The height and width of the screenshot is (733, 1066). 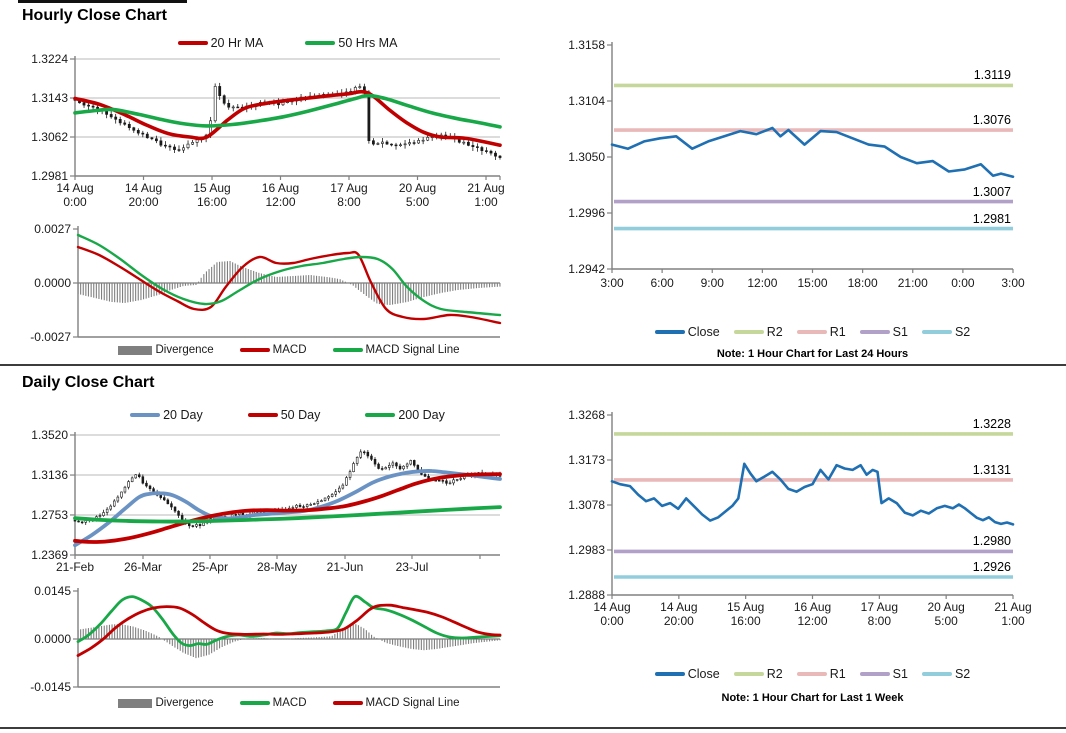 What do you see at coordinates (662, 283) in the screenshot?
I see `hourly_pivot-x-tick-label: 6:00` at bounding box center [662, 283].